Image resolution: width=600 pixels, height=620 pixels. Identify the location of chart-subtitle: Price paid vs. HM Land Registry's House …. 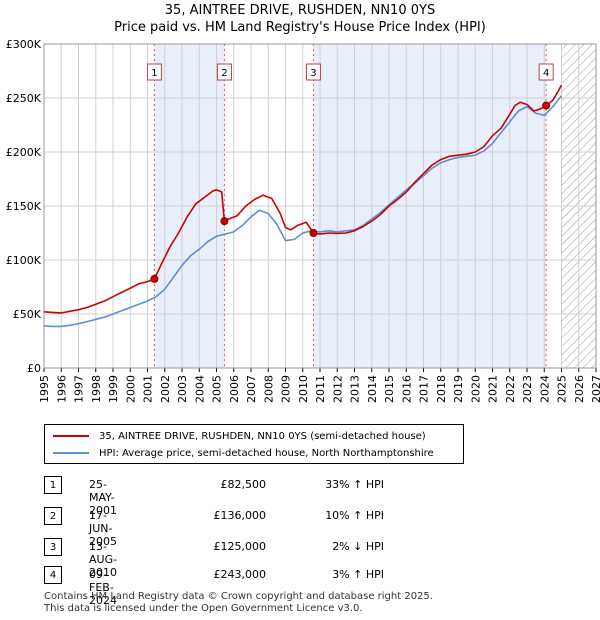
(300, 27).